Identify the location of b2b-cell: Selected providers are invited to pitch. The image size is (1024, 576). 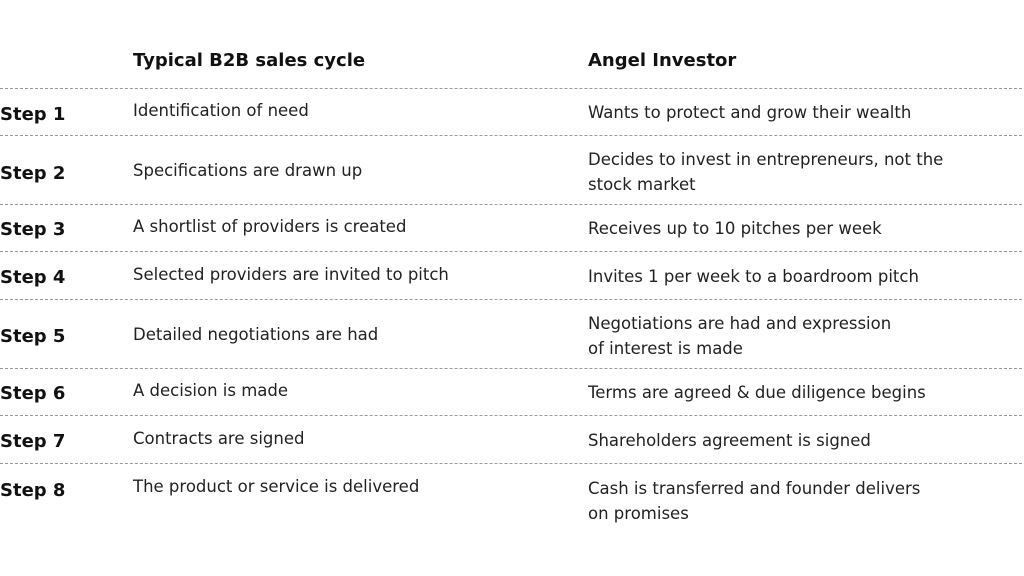
(291, 274).